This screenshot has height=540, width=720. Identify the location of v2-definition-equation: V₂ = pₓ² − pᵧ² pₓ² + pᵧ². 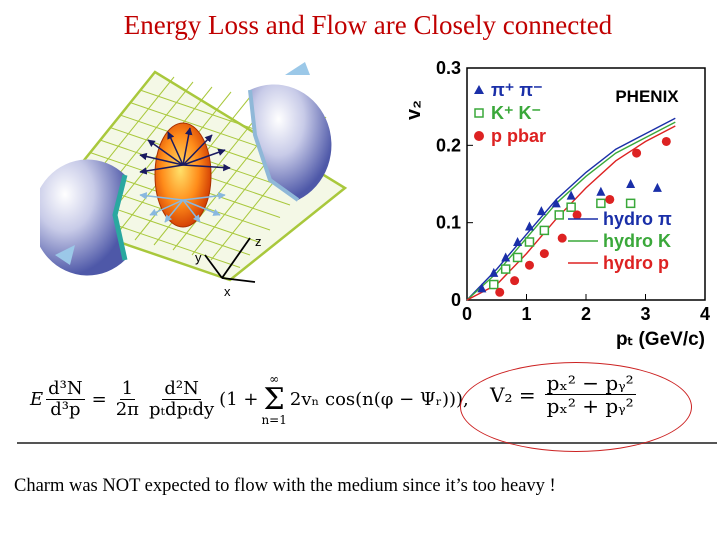
(564, 394).